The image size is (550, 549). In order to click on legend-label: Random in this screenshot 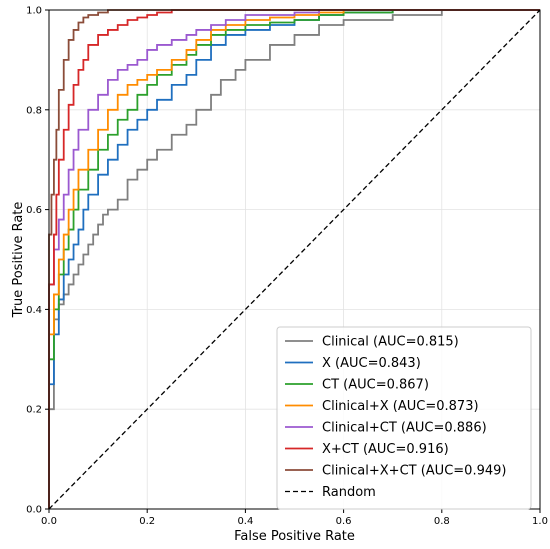, I will do `click(349, 492)`.